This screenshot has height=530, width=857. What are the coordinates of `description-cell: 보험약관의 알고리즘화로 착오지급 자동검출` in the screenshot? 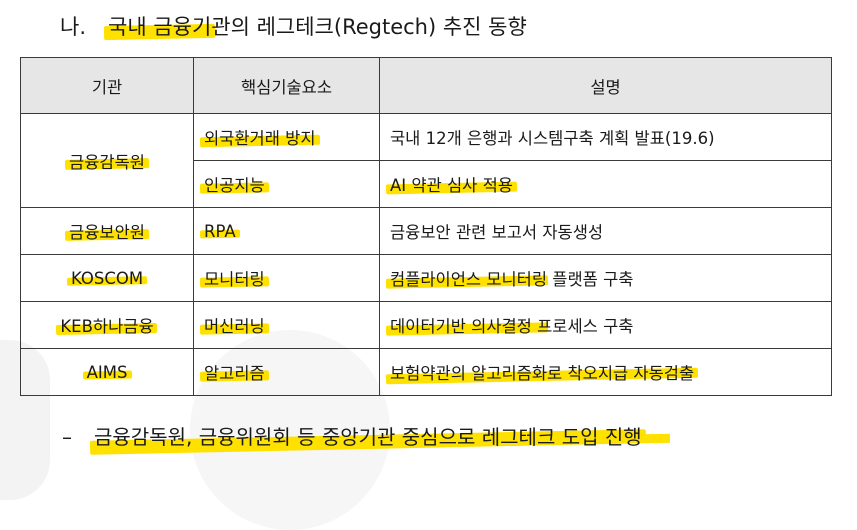 It's located at (605, 372).